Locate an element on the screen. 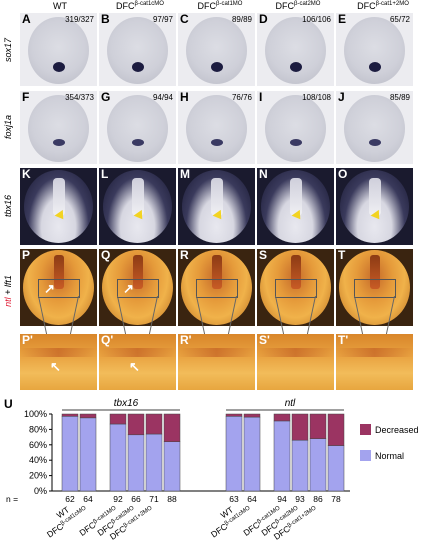  panel-letter: C is located at coordinates (184, 19).